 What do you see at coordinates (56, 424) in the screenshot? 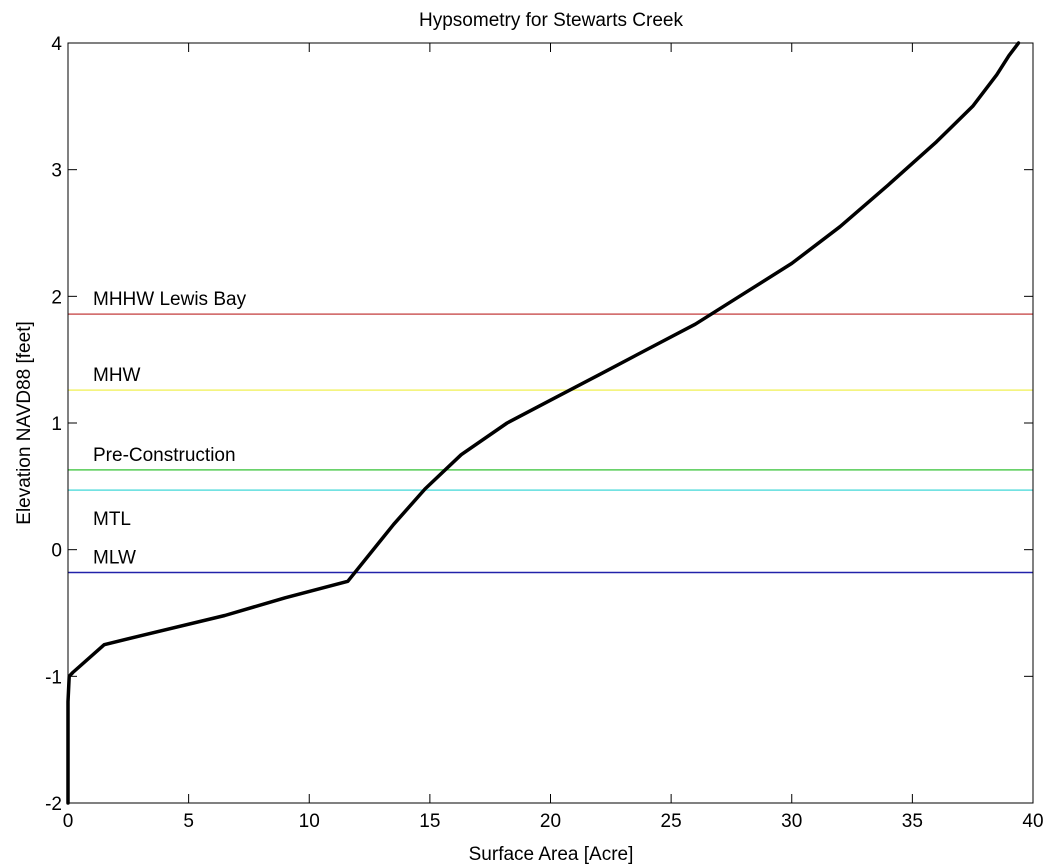
I see `y-tick-label-3: 1` at bounding box center [56, 424].